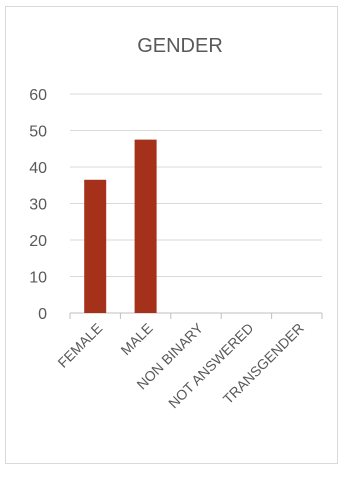 This screenshot has height=480, width=345. I want to click on y-tick-label: 10, so click(38, 278).